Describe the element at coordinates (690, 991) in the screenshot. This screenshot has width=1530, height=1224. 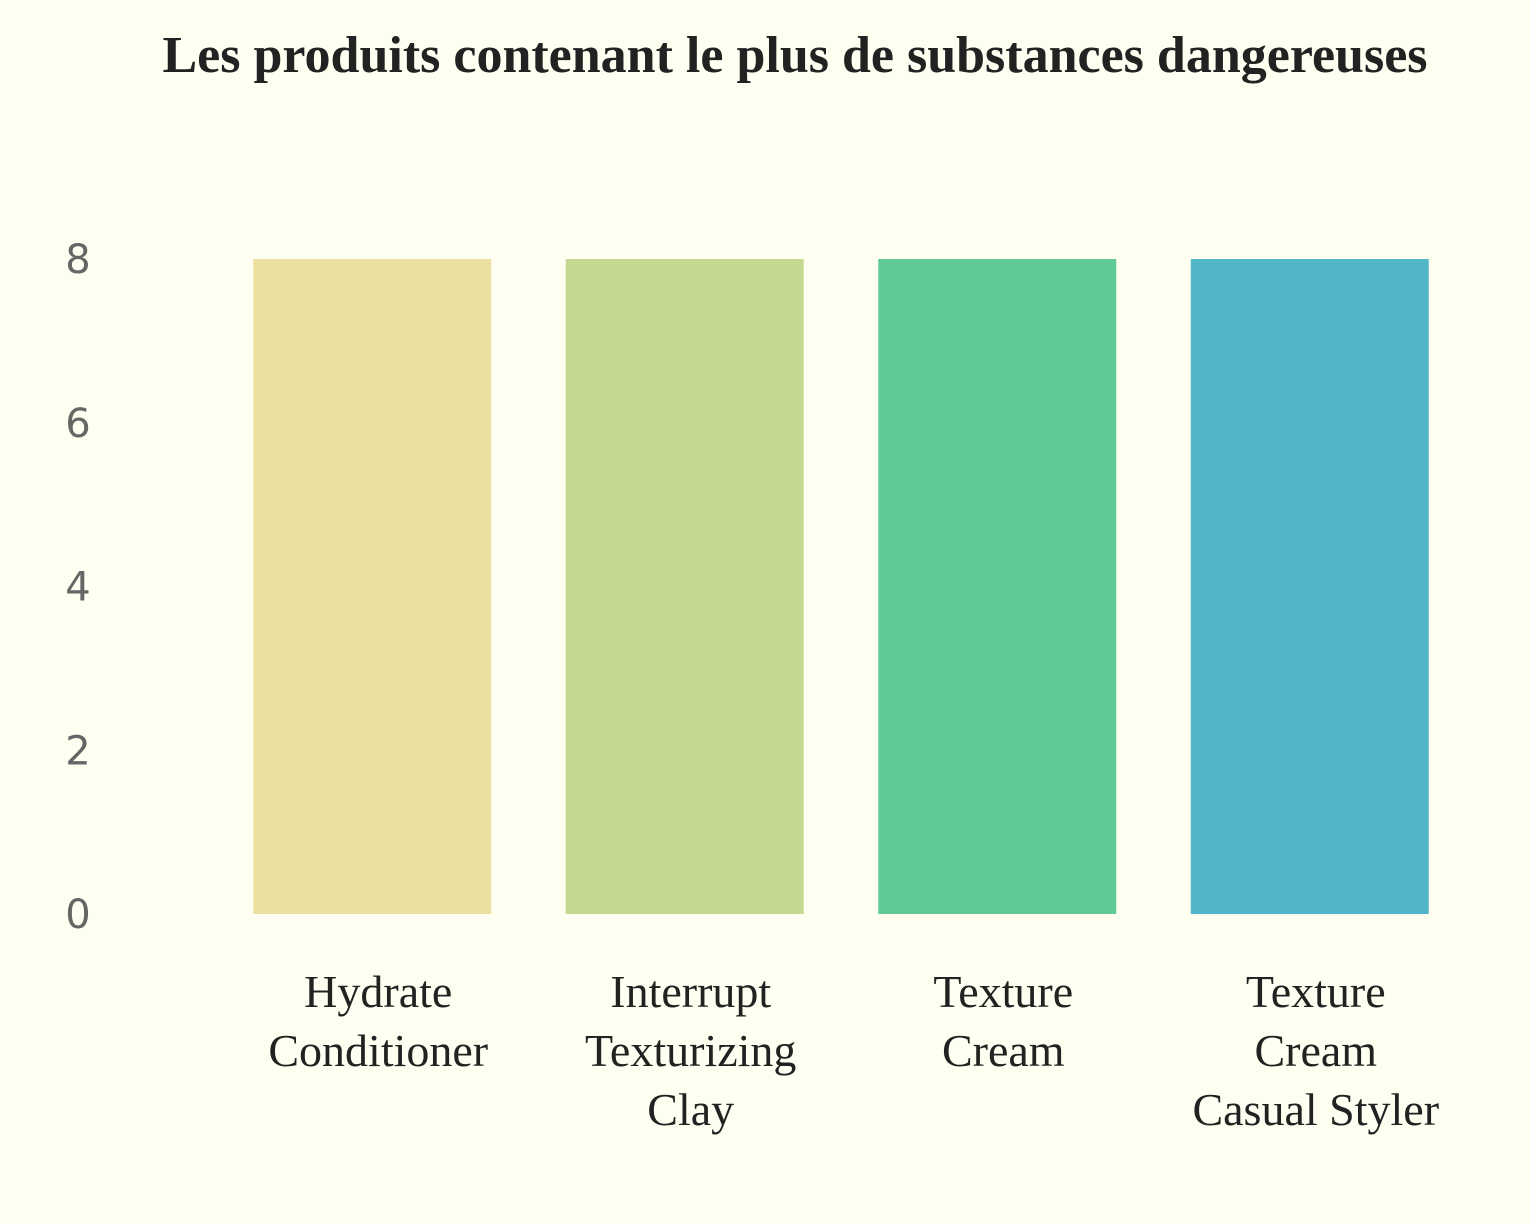
I see `x-tick-label: Interrupt` at that location.